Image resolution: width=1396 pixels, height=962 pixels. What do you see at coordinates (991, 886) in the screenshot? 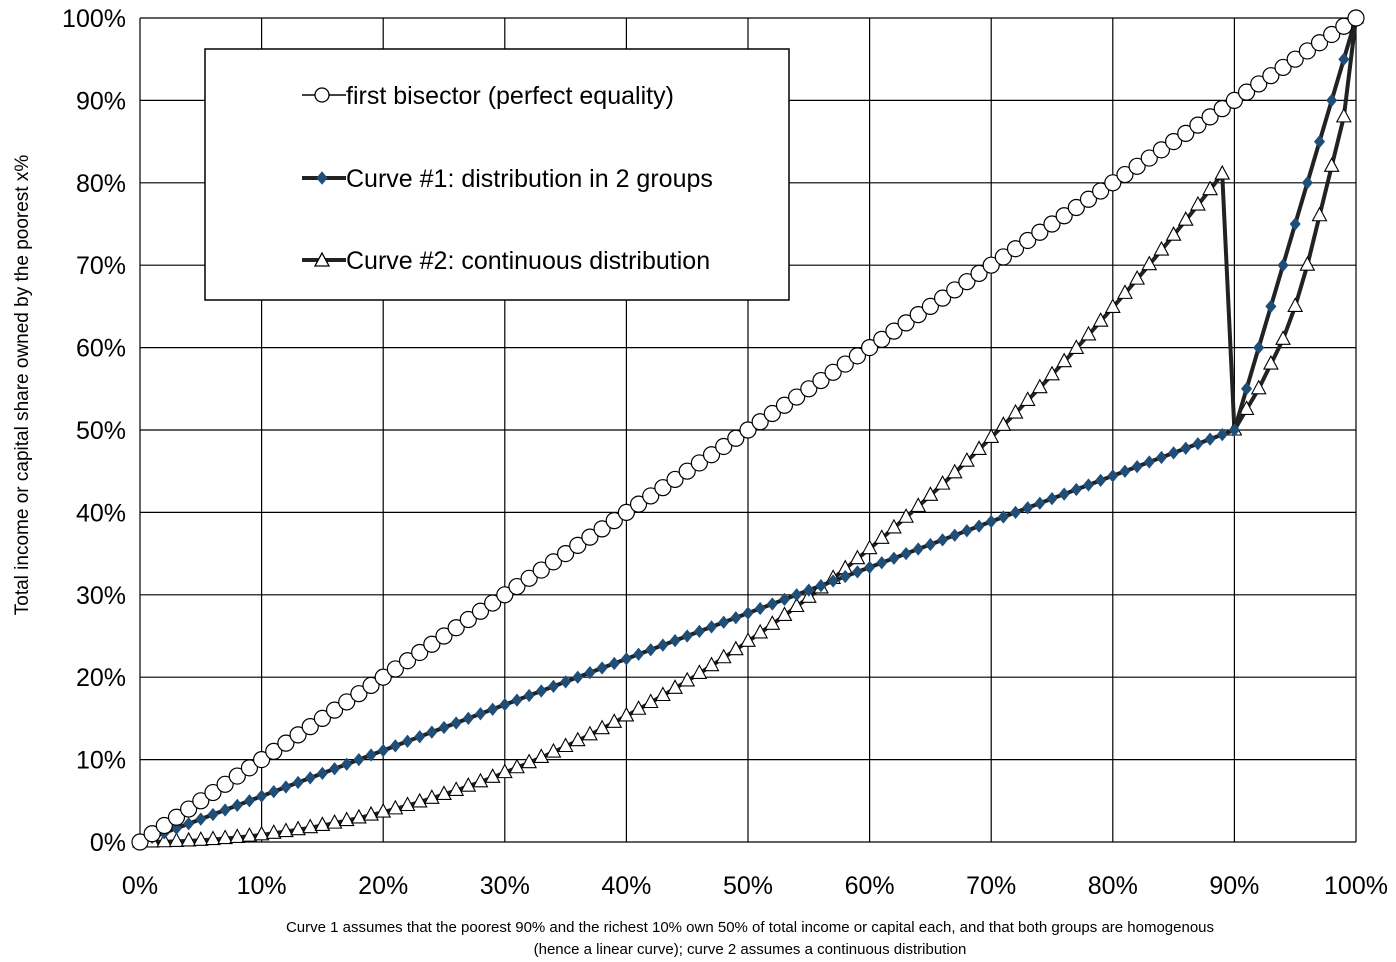
I see `x-tick-label: 70%` at bounding box center [991, 886].